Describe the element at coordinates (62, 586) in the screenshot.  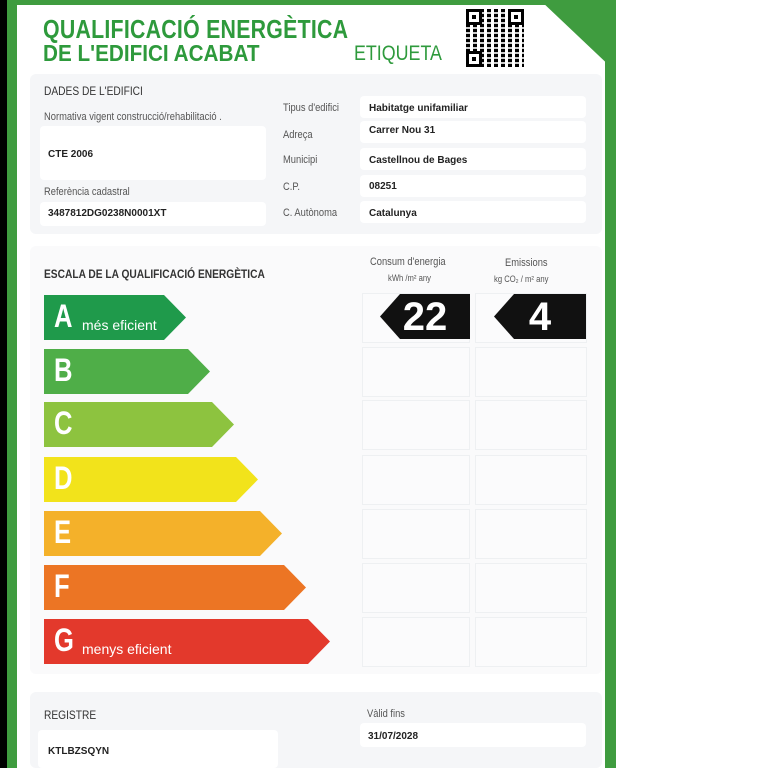
I see `class-letter: F` at that location.